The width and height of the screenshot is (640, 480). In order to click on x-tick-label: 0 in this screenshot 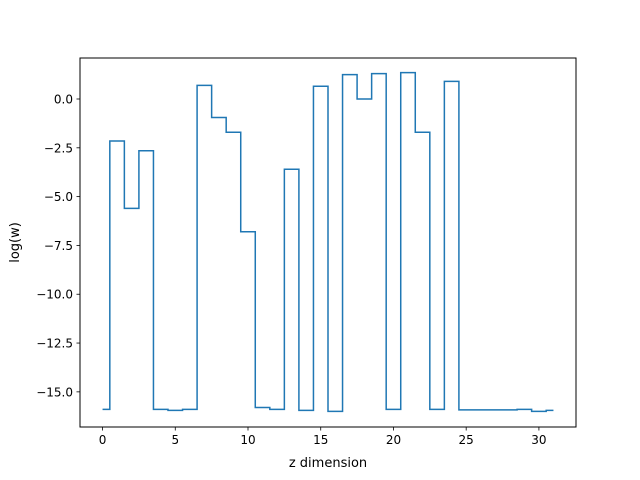, I will do `click(103, 440)`.